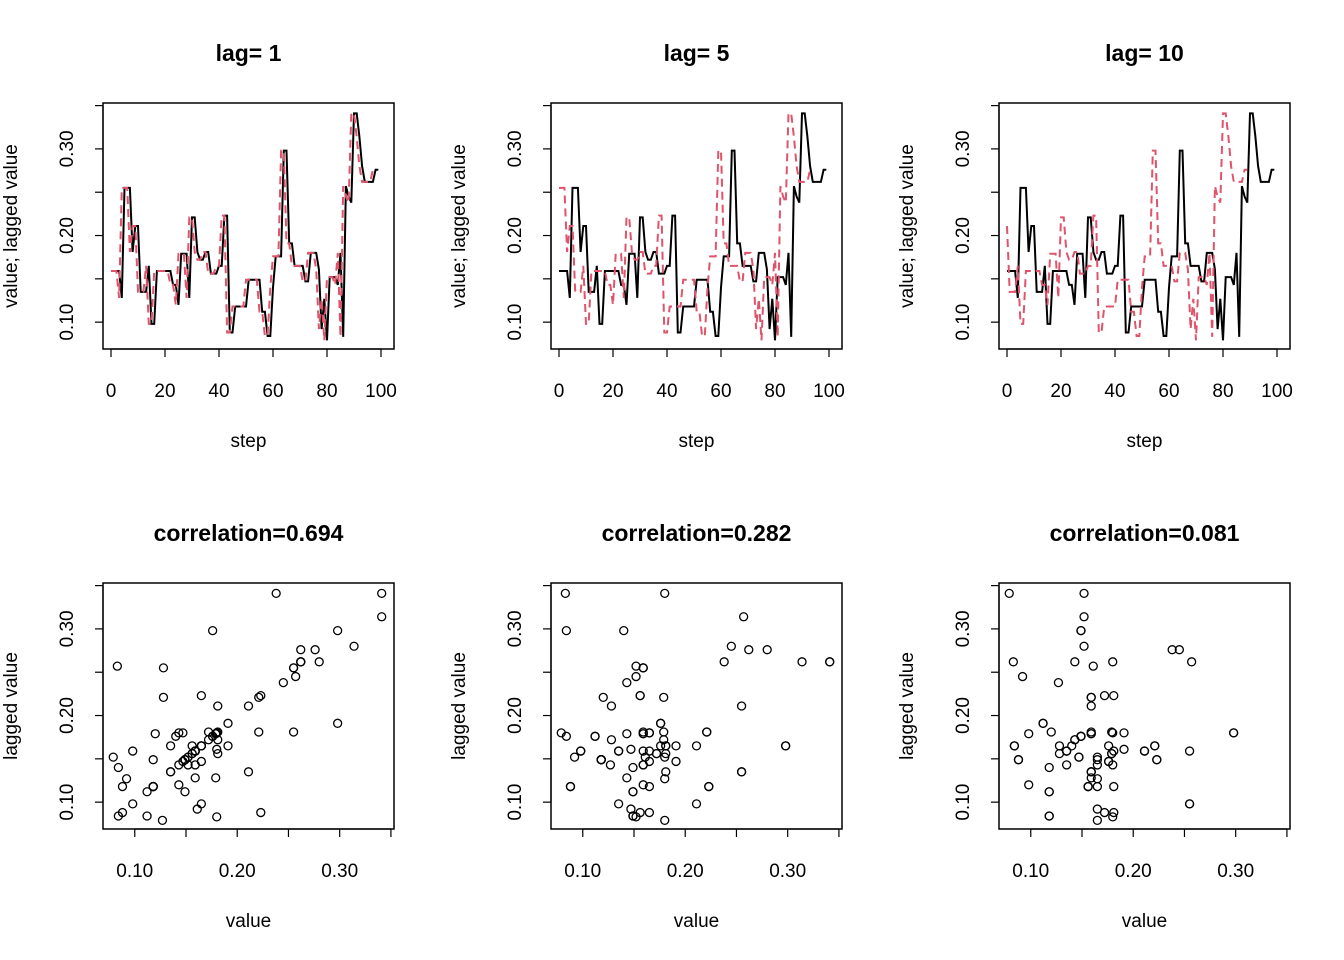 This screenshot has height=960, width=1344. Describe the element at coordinates (1144, 921) in the screenshot. I see `x-axis-label: value` at that location.